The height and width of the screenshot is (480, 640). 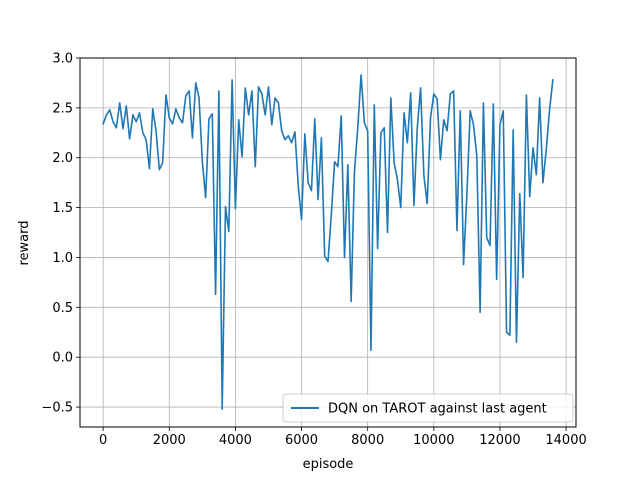 I want to click on legend-box, so click(x=428, y=408).